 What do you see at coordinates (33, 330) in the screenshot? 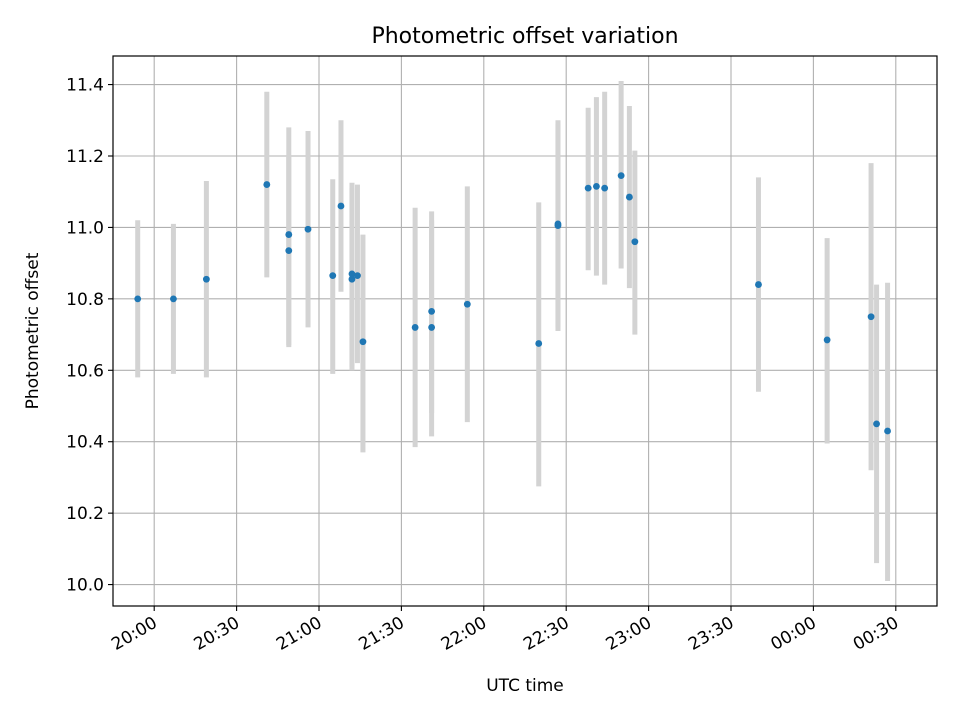
I see `y-axis-label: Photometric offset` at bounding box center [33, 330].